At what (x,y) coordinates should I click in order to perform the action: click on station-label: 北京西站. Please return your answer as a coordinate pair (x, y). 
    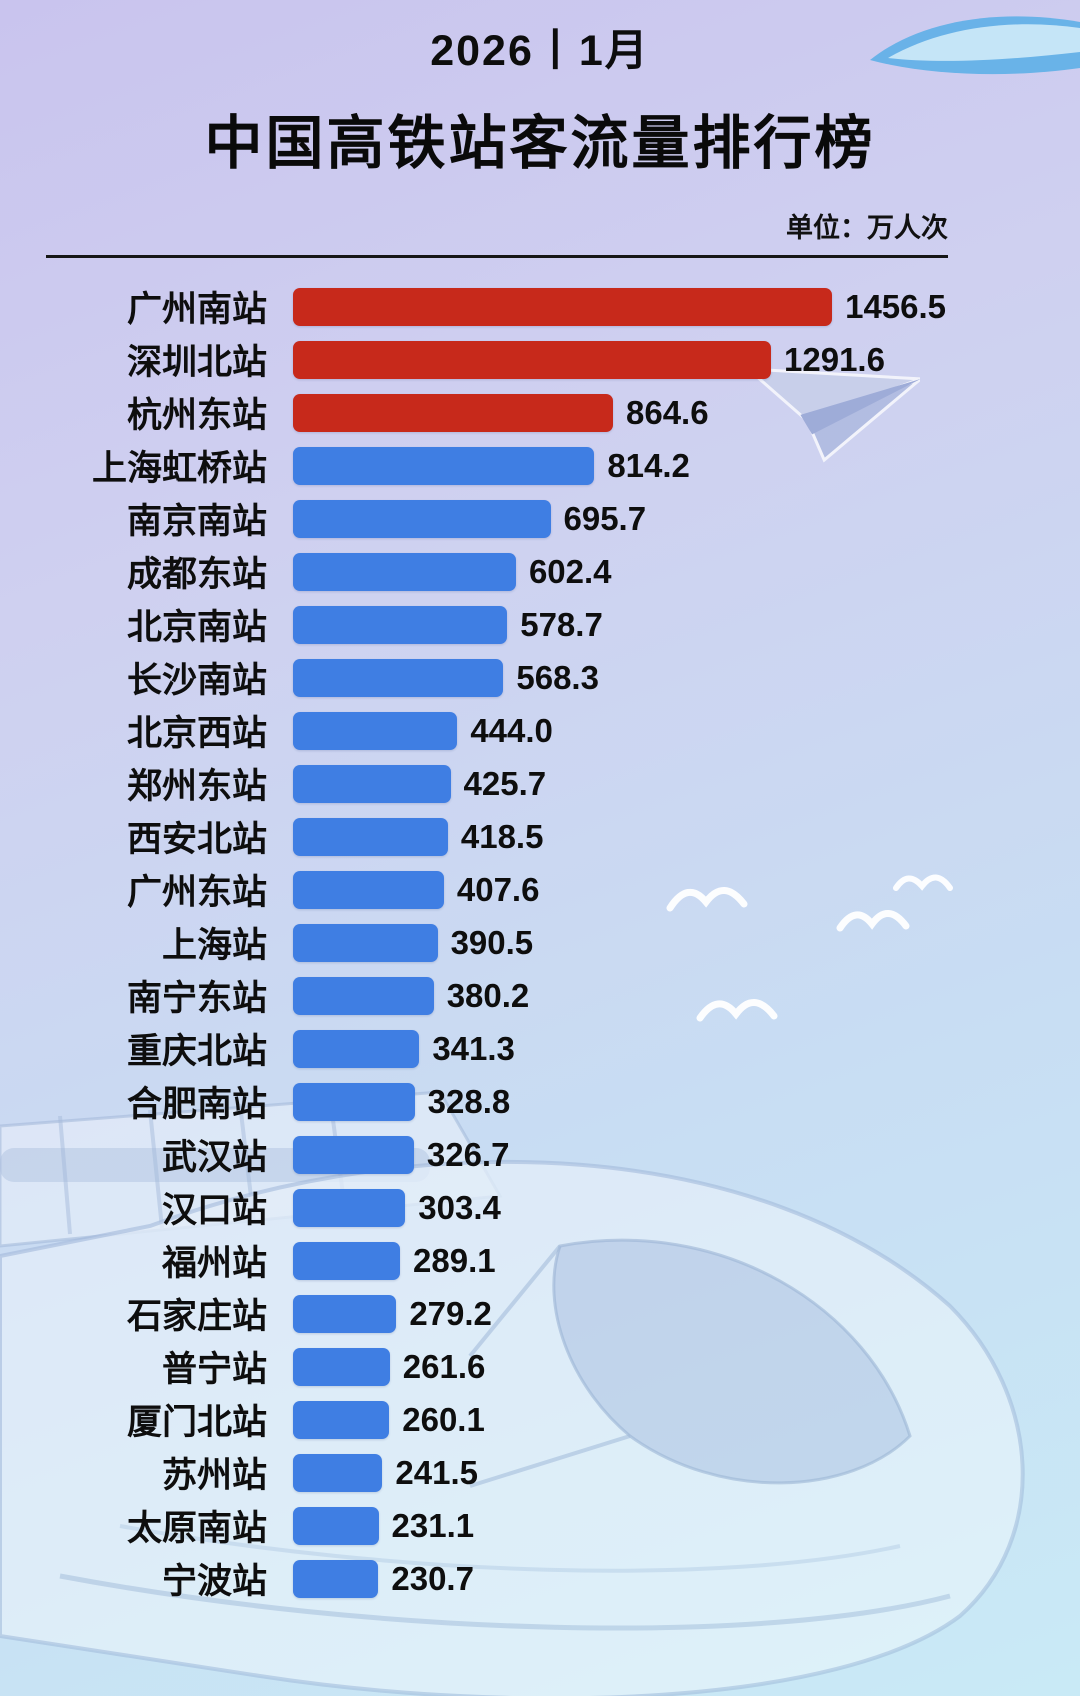
    Looking at the image, I should click on (196, 733).